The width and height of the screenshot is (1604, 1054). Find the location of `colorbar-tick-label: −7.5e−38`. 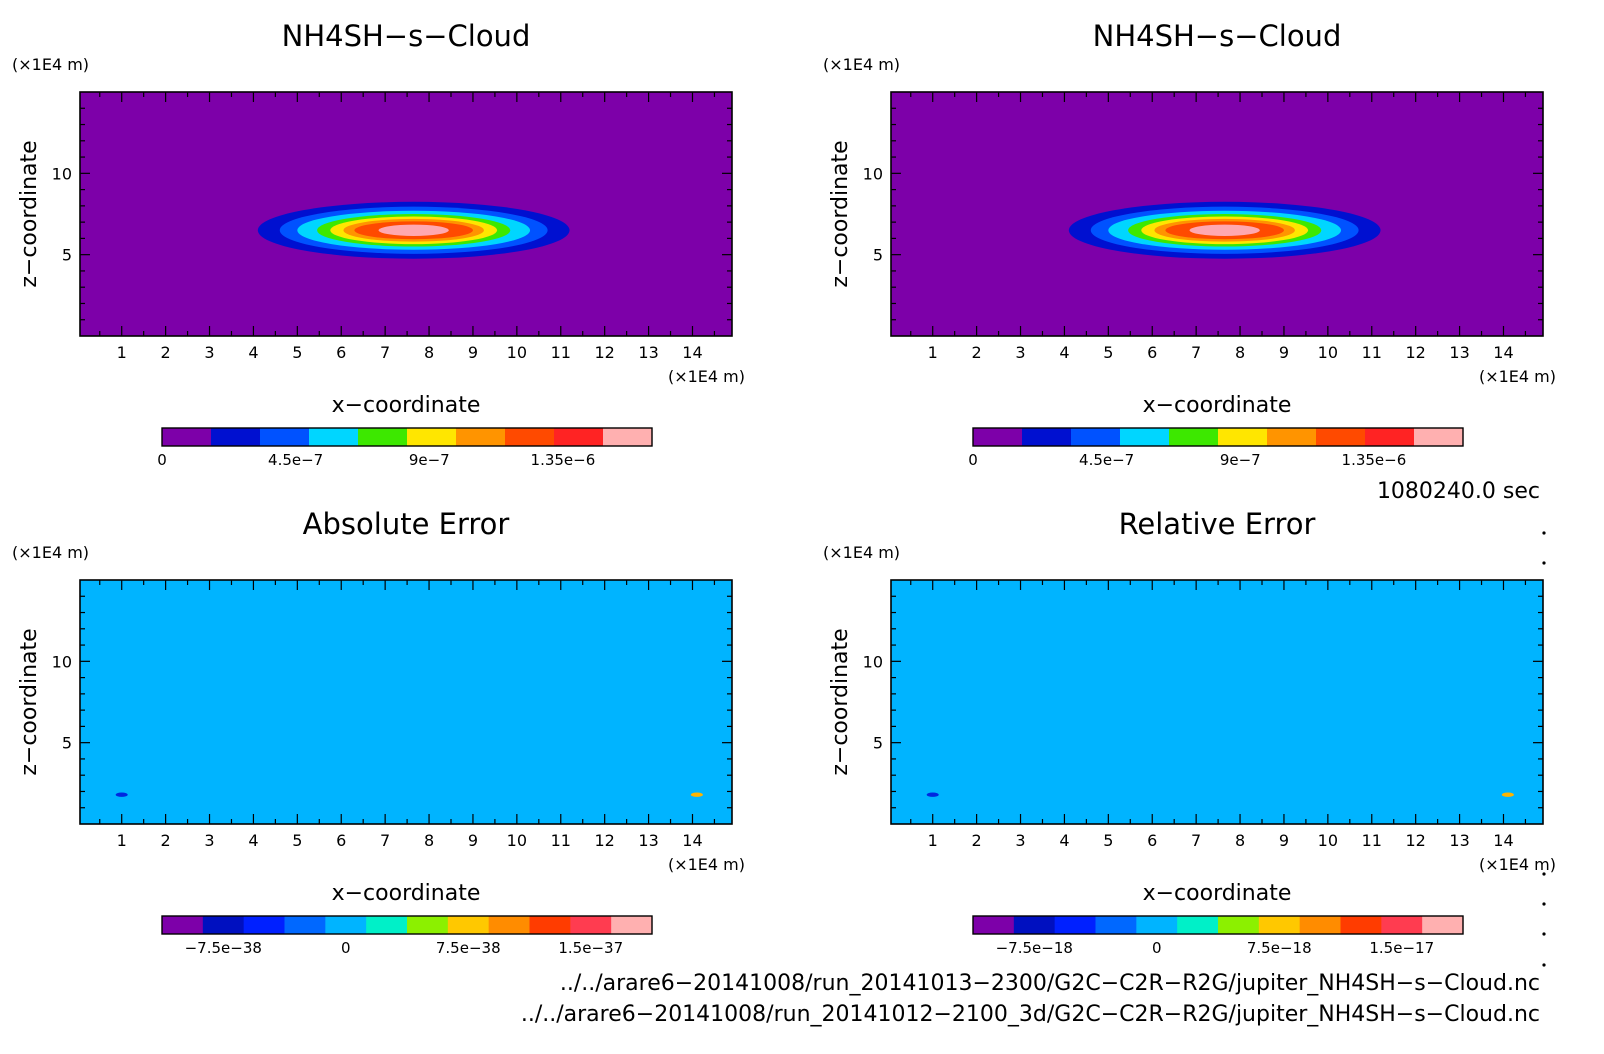

colorbar-tick-label: −7.5e−38 is located at coordinates (223, 948).